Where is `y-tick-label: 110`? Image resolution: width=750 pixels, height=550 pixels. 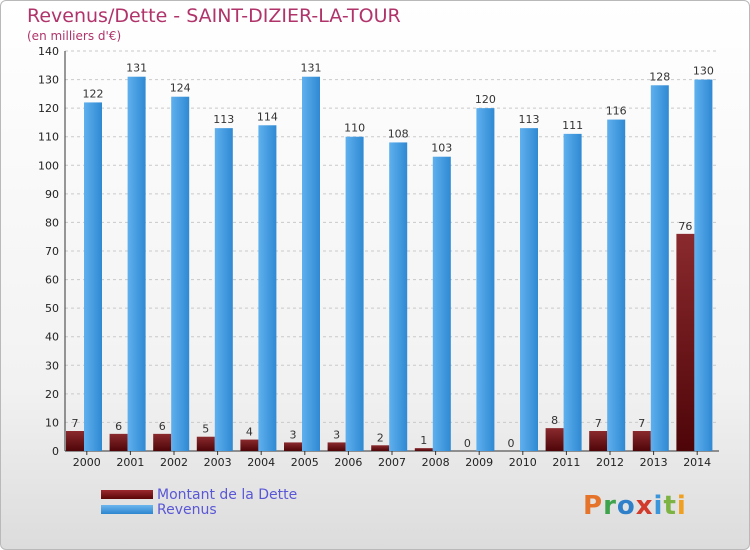 y-tick-label: 110 is located at coordinates (48, 137).